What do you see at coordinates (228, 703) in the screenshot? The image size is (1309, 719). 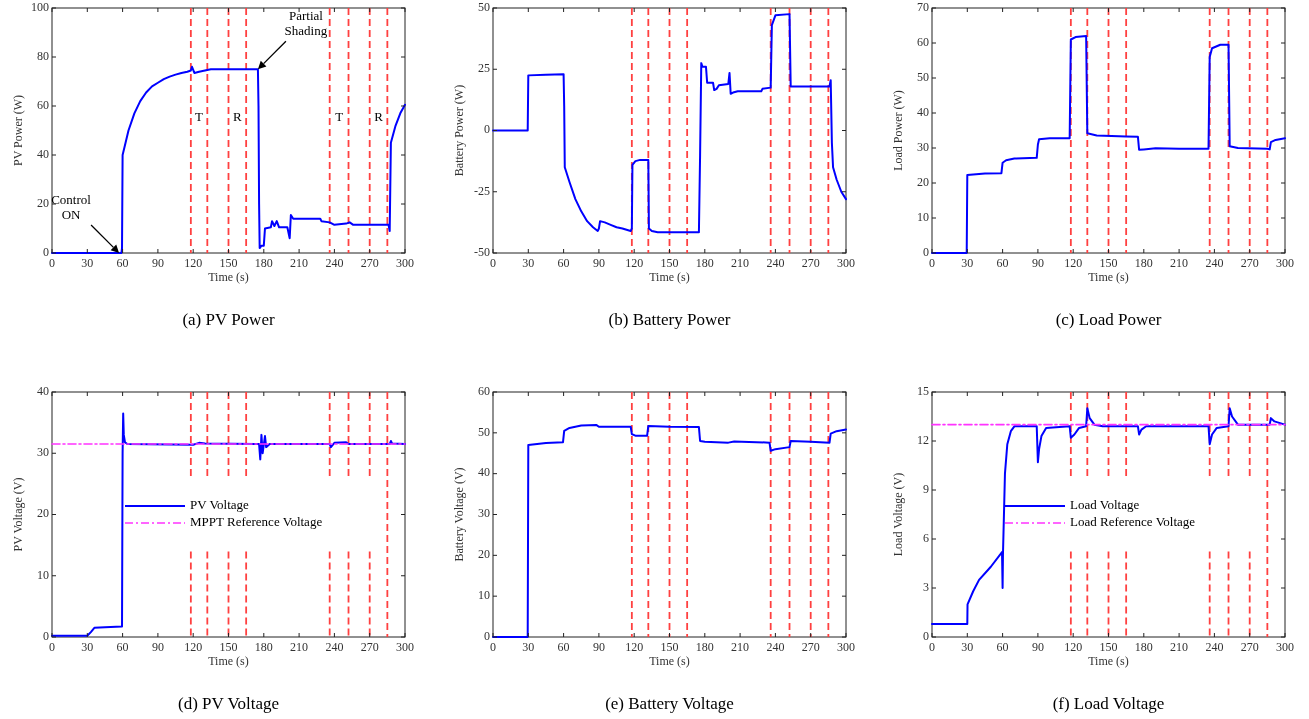 I see `text: (d) PV Voltage` at bounding box center [228, 703].